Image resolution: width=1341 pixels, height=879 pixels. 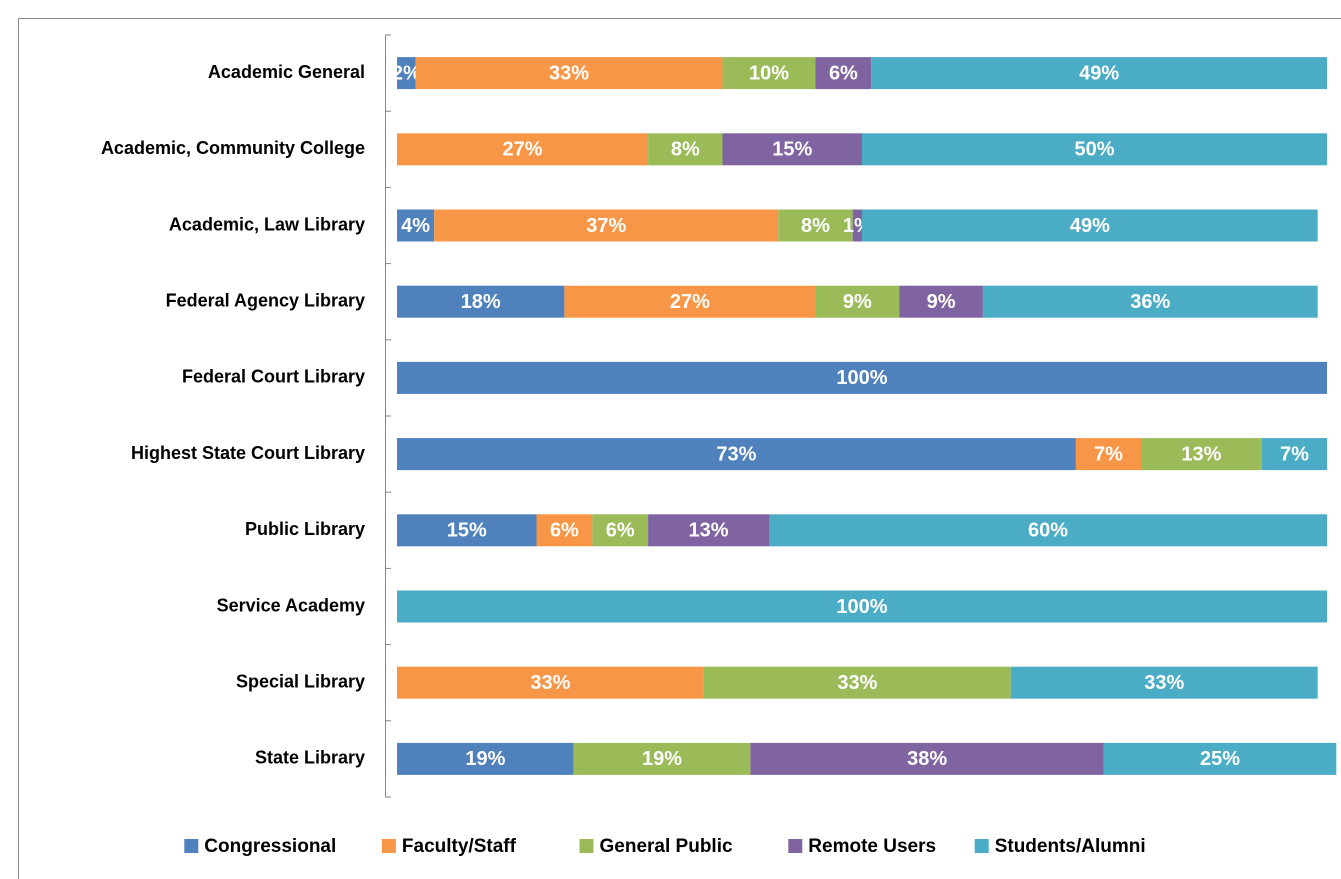 I want to click on data-label: 37%, so click(x=606, y=226).